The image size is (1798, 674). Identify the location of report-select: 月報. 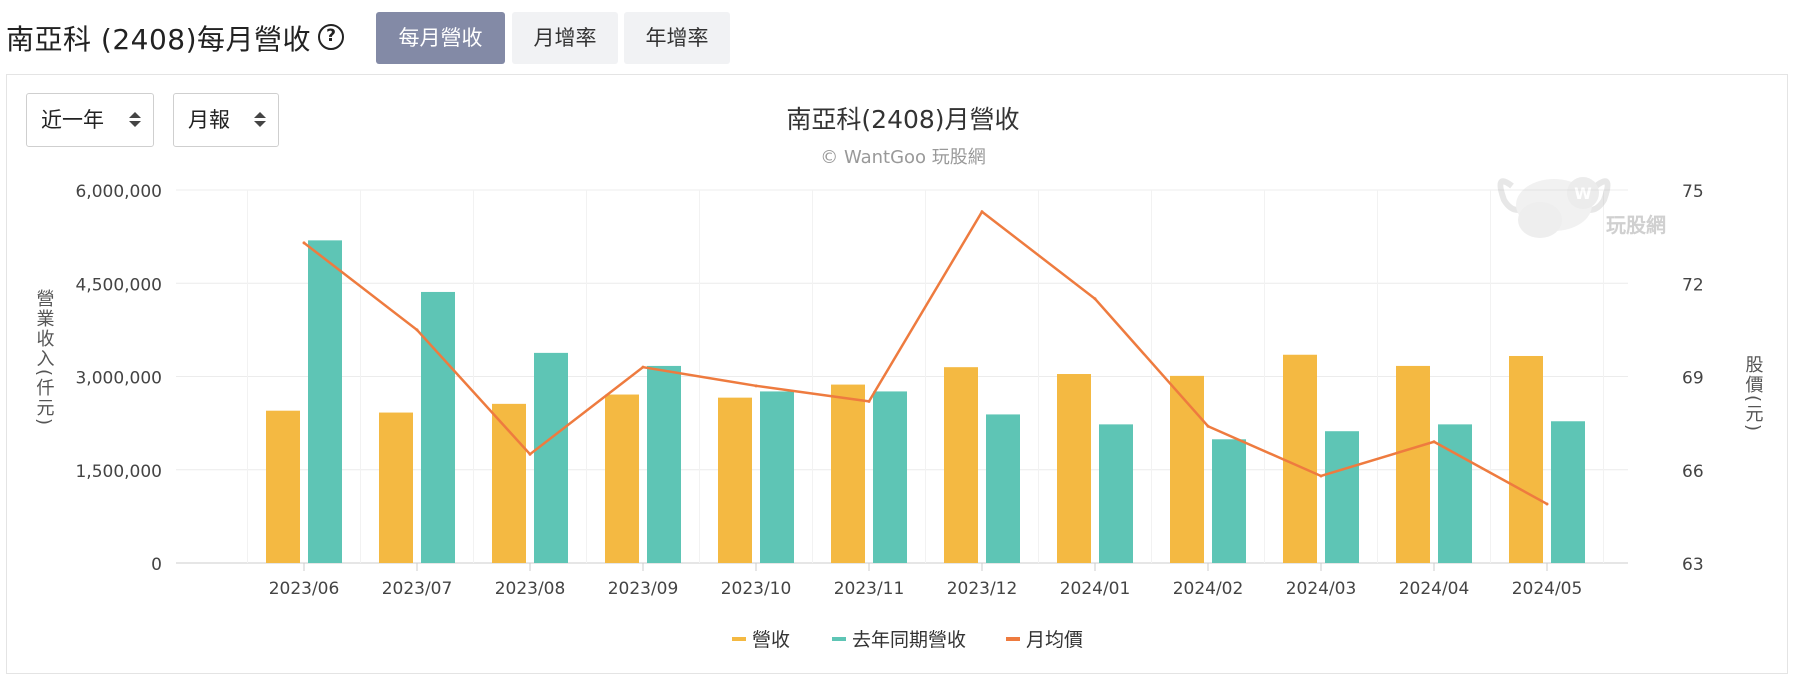
(226, 120).